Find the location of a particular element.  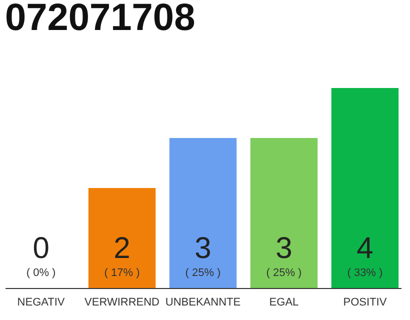

data-label: 4 is located at coordinates (365, 248).